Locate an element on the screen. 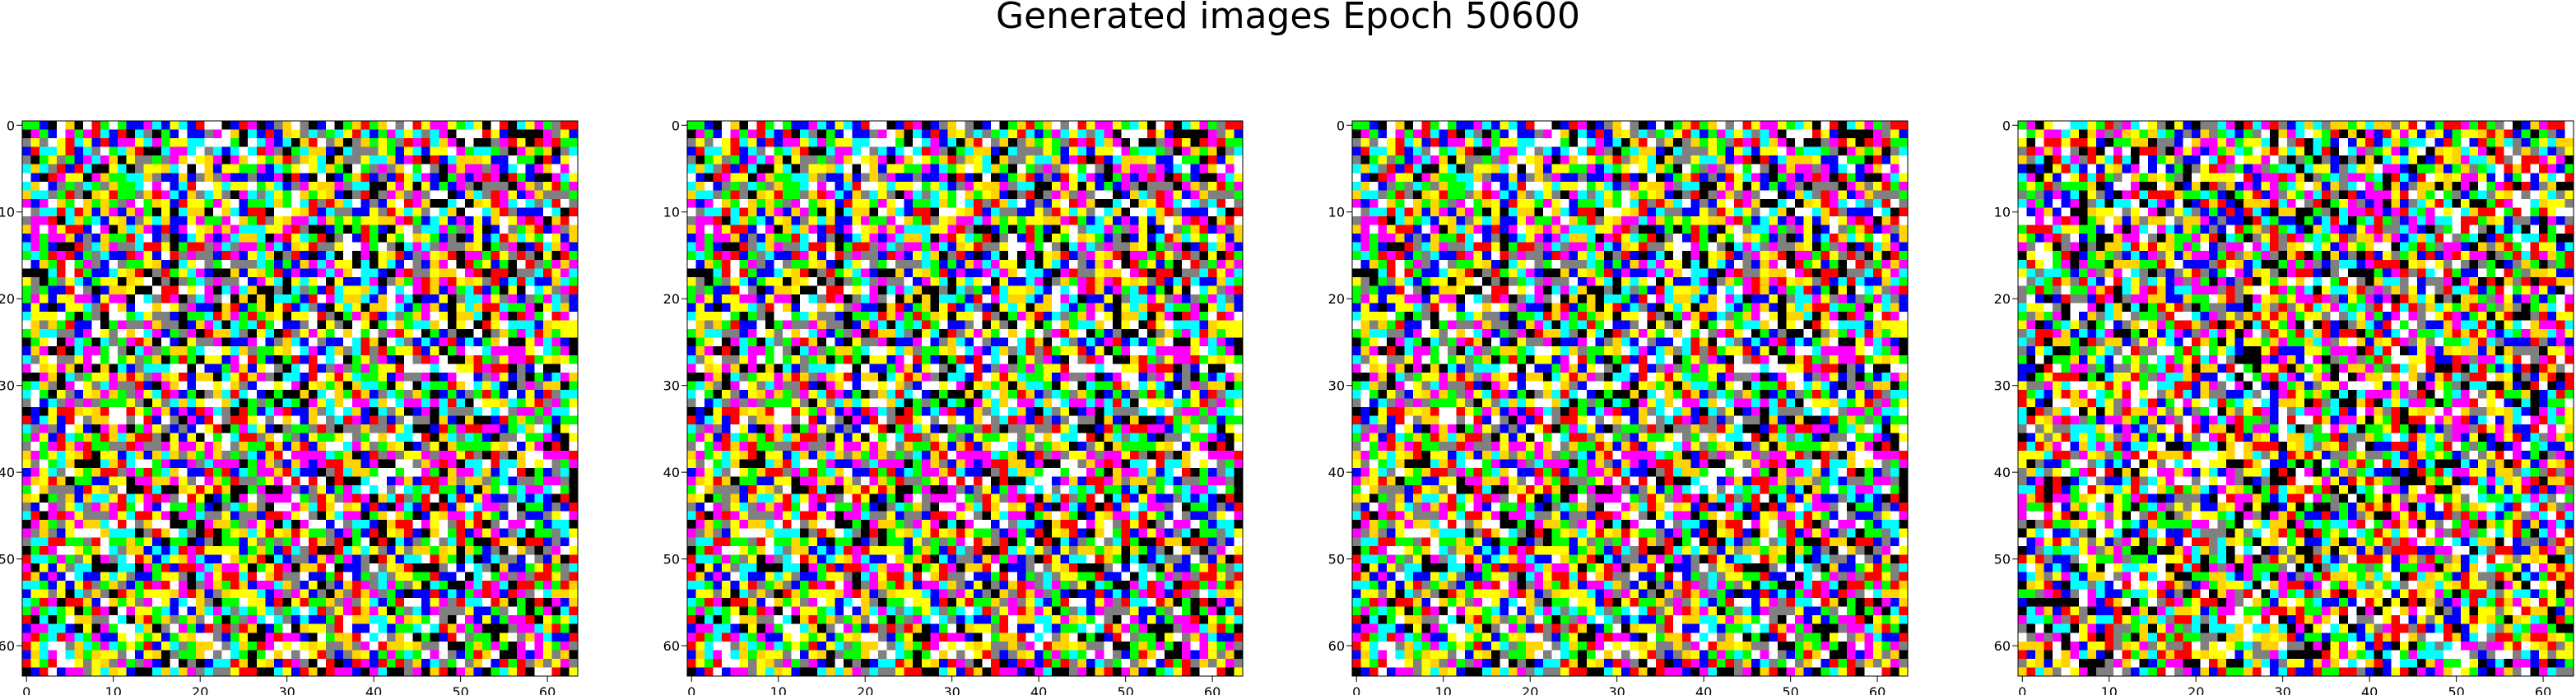  figure-title: Generated images Epoch 50600 is located at coordinates (1288, 18).